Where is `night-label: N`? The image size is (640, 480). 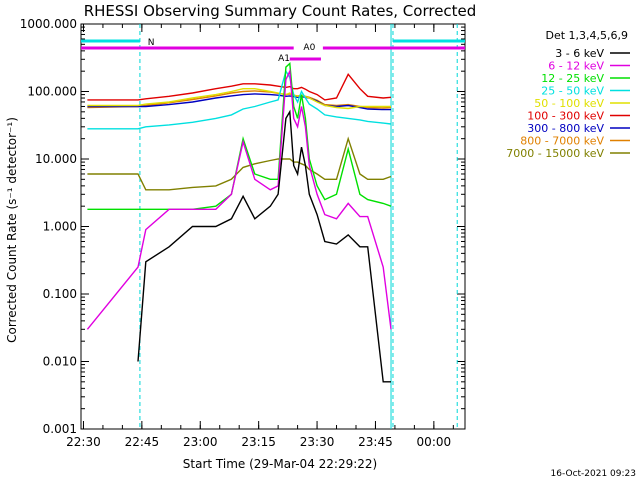 night-label: N is located at coordinates (151, 43).